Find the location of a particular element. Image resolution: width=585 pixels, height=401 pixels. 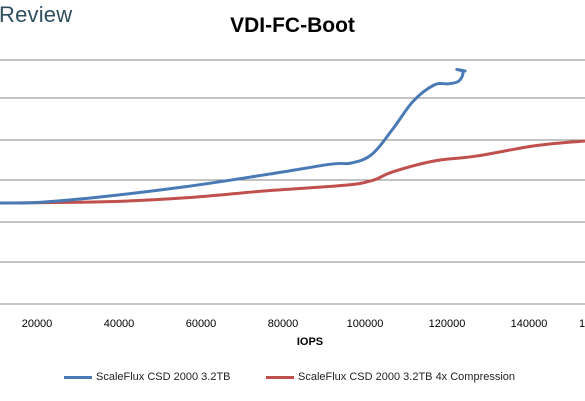

legend-item-series-2: ScaleFlux CSD 2000 3.2TB 4x Compression is located at coordinates (390, 377).